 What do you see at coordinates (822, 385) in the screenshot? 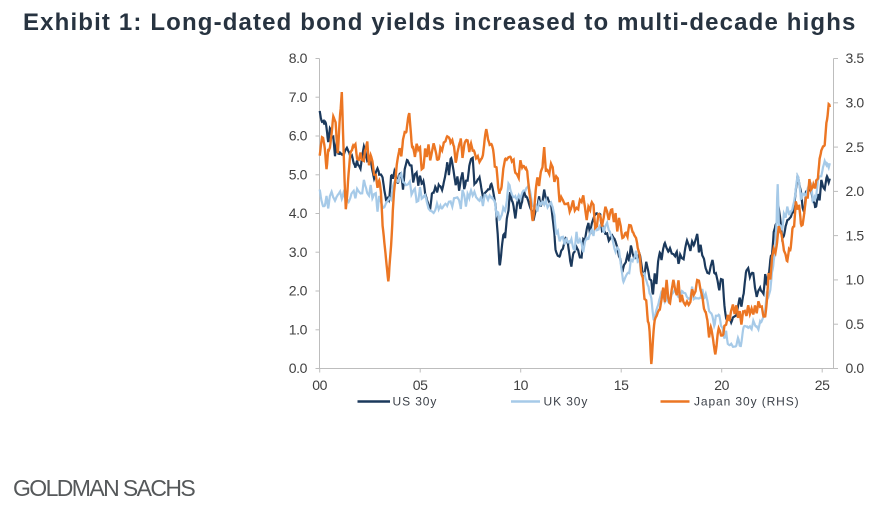
I see `svg-text: 25` at bounding box center [822, 385].